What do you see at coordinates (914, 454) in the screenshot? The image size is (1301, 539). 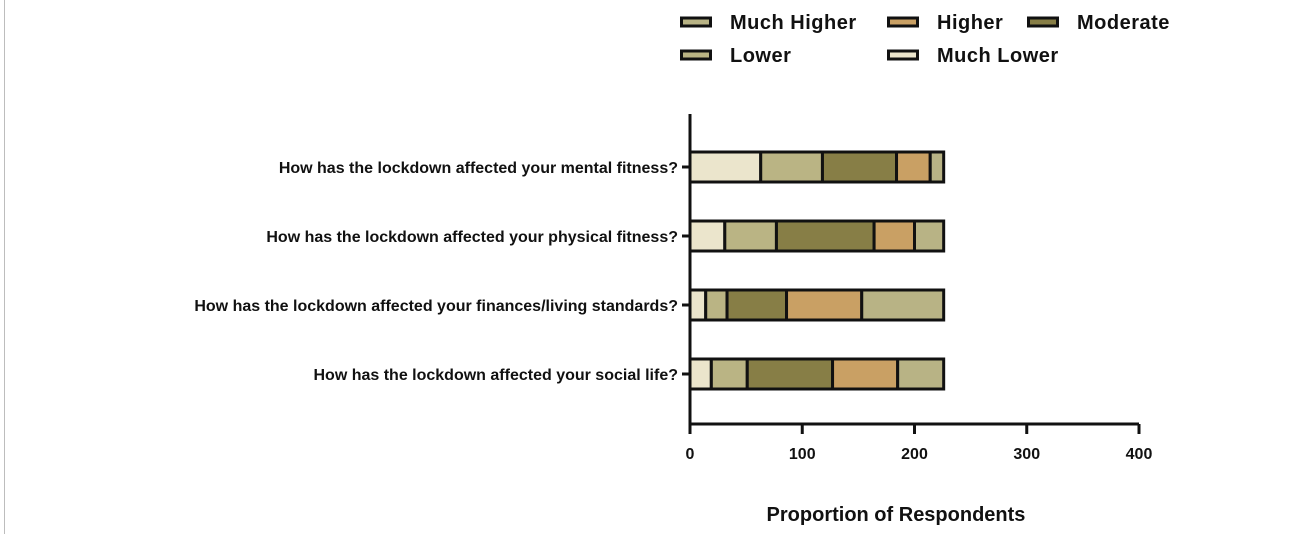 I see `x-tick-label-200: 200` at bounding box center [914, 454].